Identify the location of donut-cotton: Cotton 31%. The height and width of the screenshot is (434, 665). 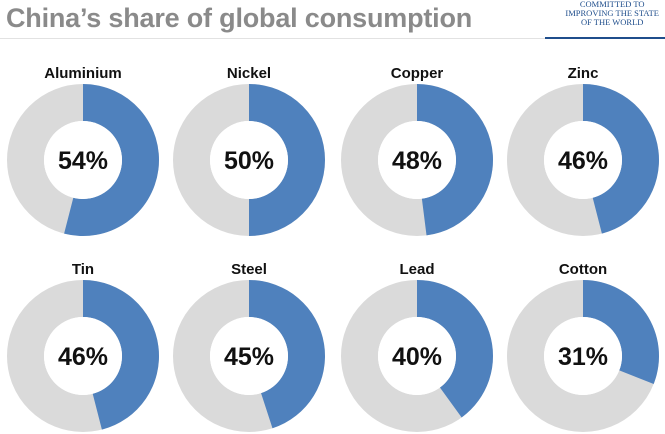
(583, 346).